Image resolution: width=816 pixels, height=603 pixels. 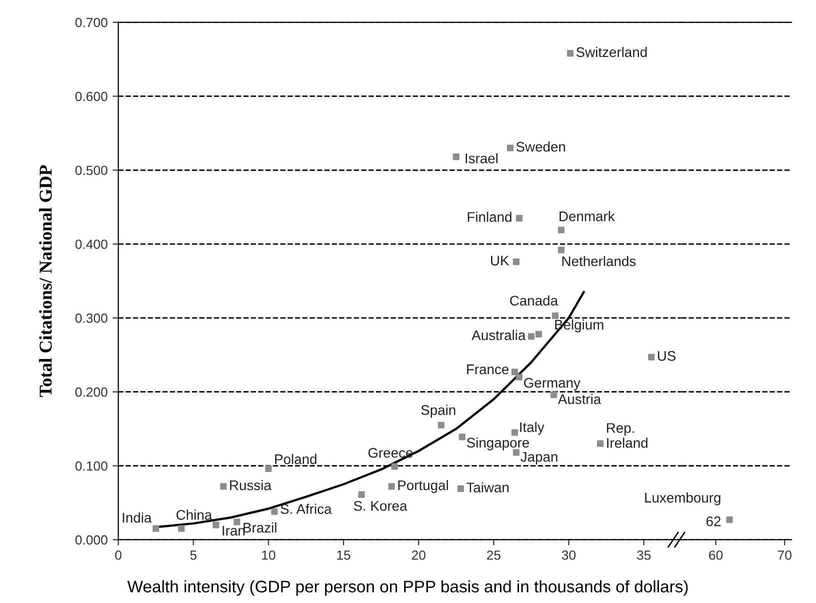 What do you see at coordinates (643, 555) in the screenshot?
I see `x-tick-label: 35` at bounding box center [643, 555].